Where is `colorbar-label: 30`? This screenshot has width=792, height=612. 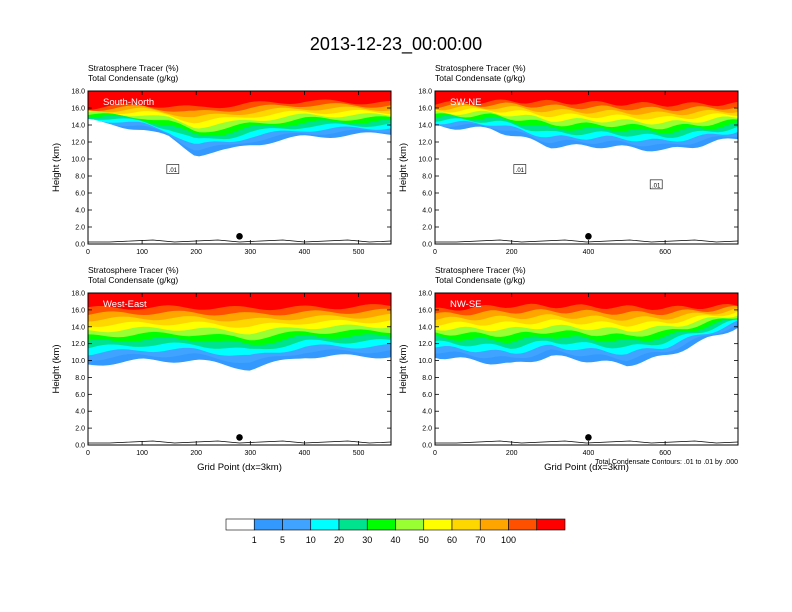 colorbar-label: 30 is located at coordinates (367, 540).